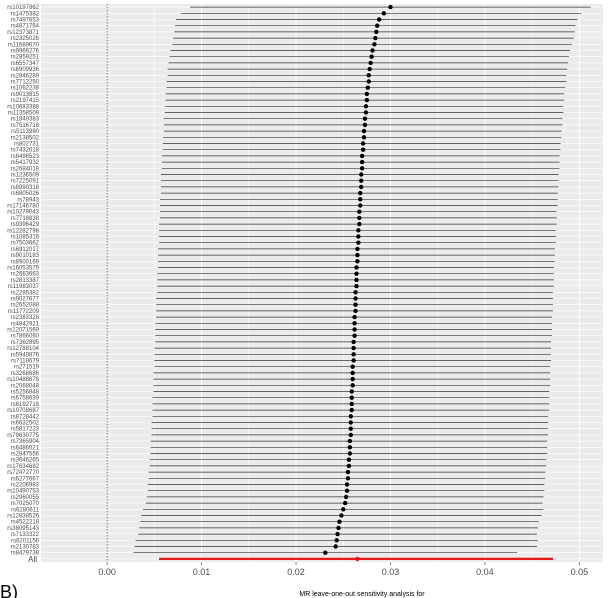 This screenshot has width=614, height=598. Describe the element at coordinates (27, 145) in the screenshot. I see `snp-label: rs802731` at that location.